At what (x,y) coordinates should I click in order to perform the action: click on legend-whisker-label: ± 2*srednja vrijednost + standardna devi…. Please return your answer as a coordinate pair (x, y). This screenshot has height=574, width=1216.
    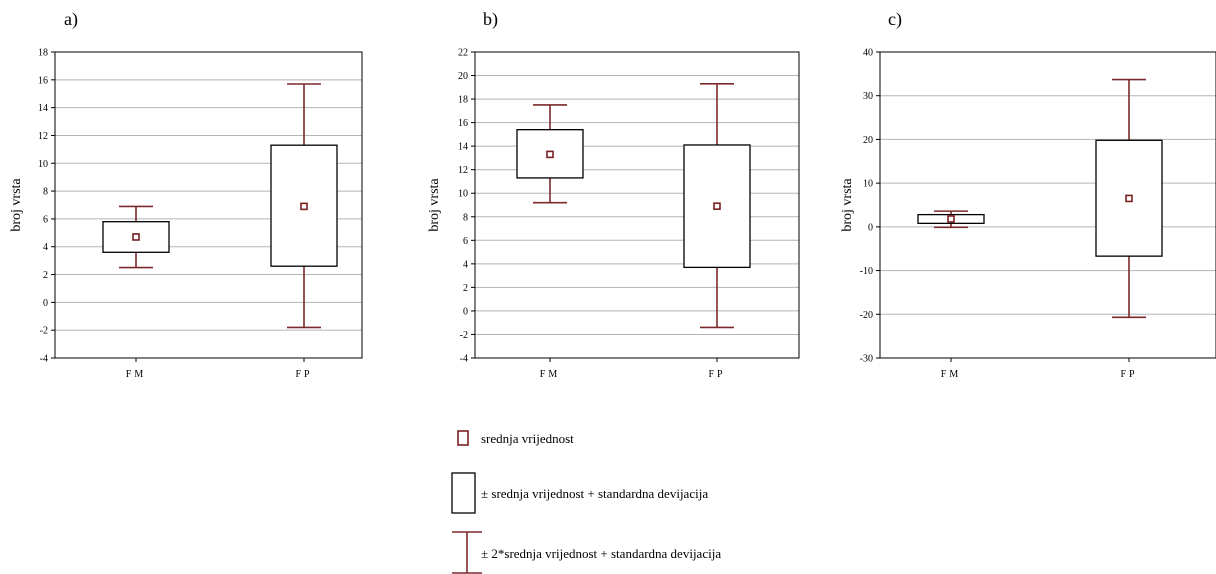
    Looking at the image, I should click on (601, 553).